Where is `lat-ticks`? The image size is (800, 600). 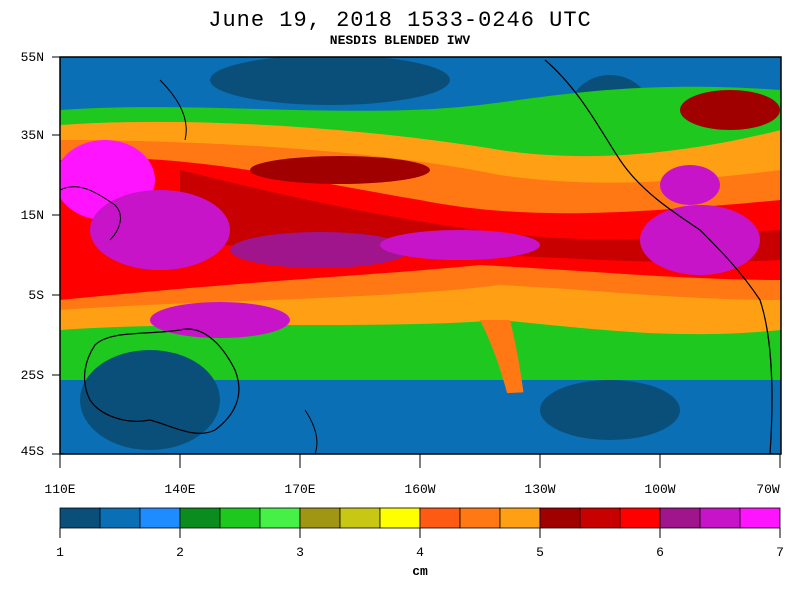
lat-ticks is located at coordinates (56, 255).